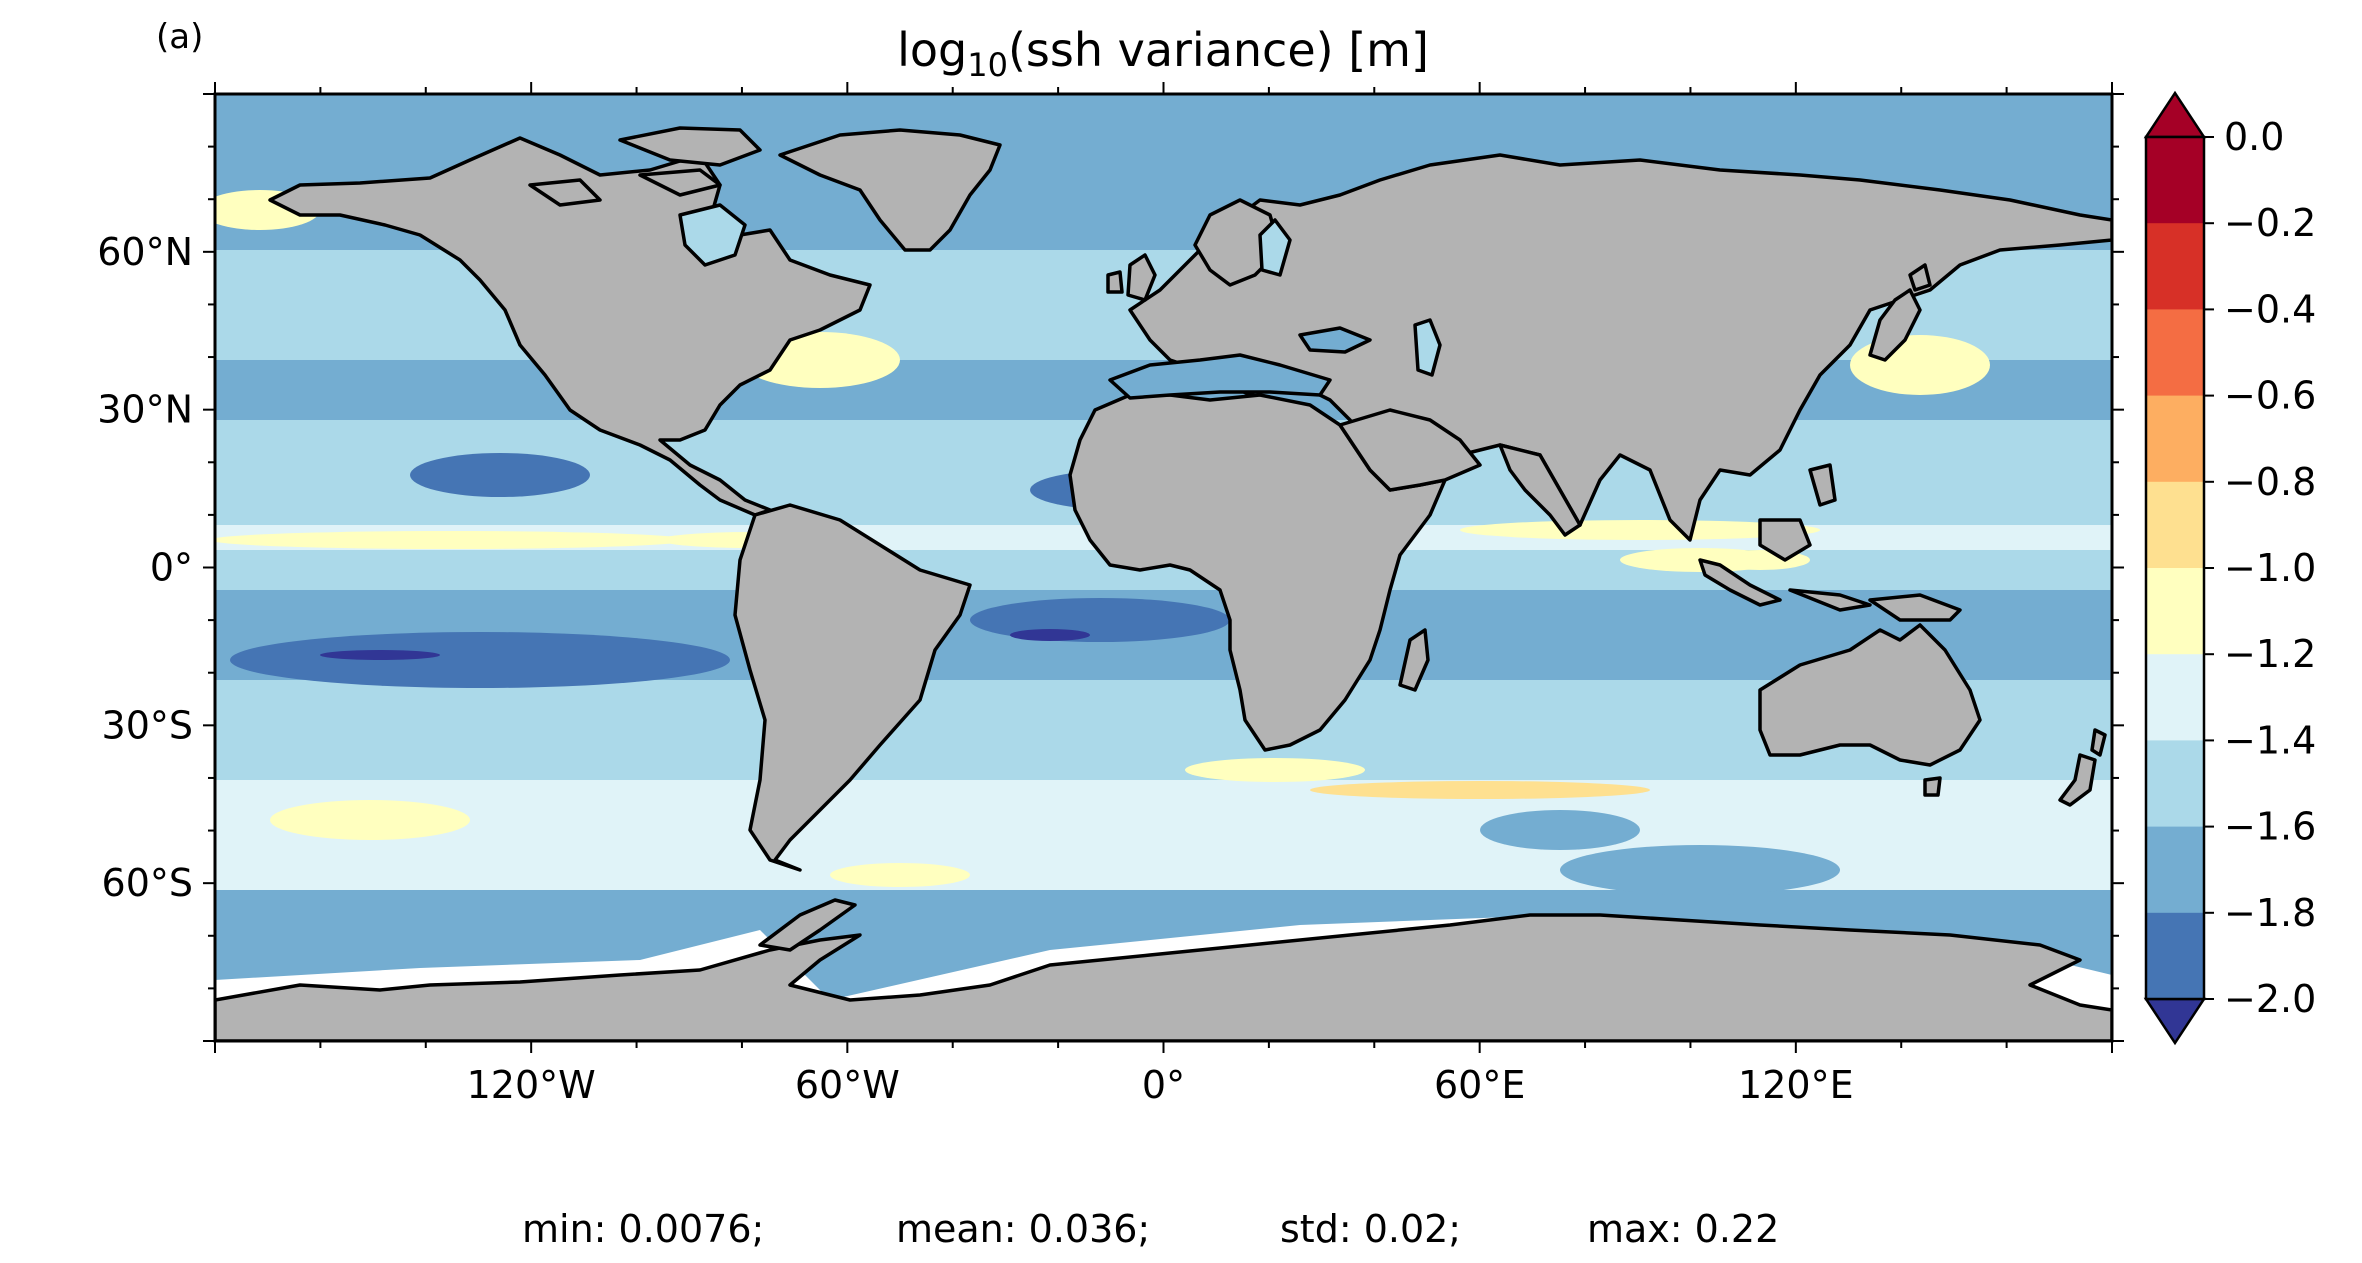  I want to click on mediterranean-sea, so click(1220, 376).